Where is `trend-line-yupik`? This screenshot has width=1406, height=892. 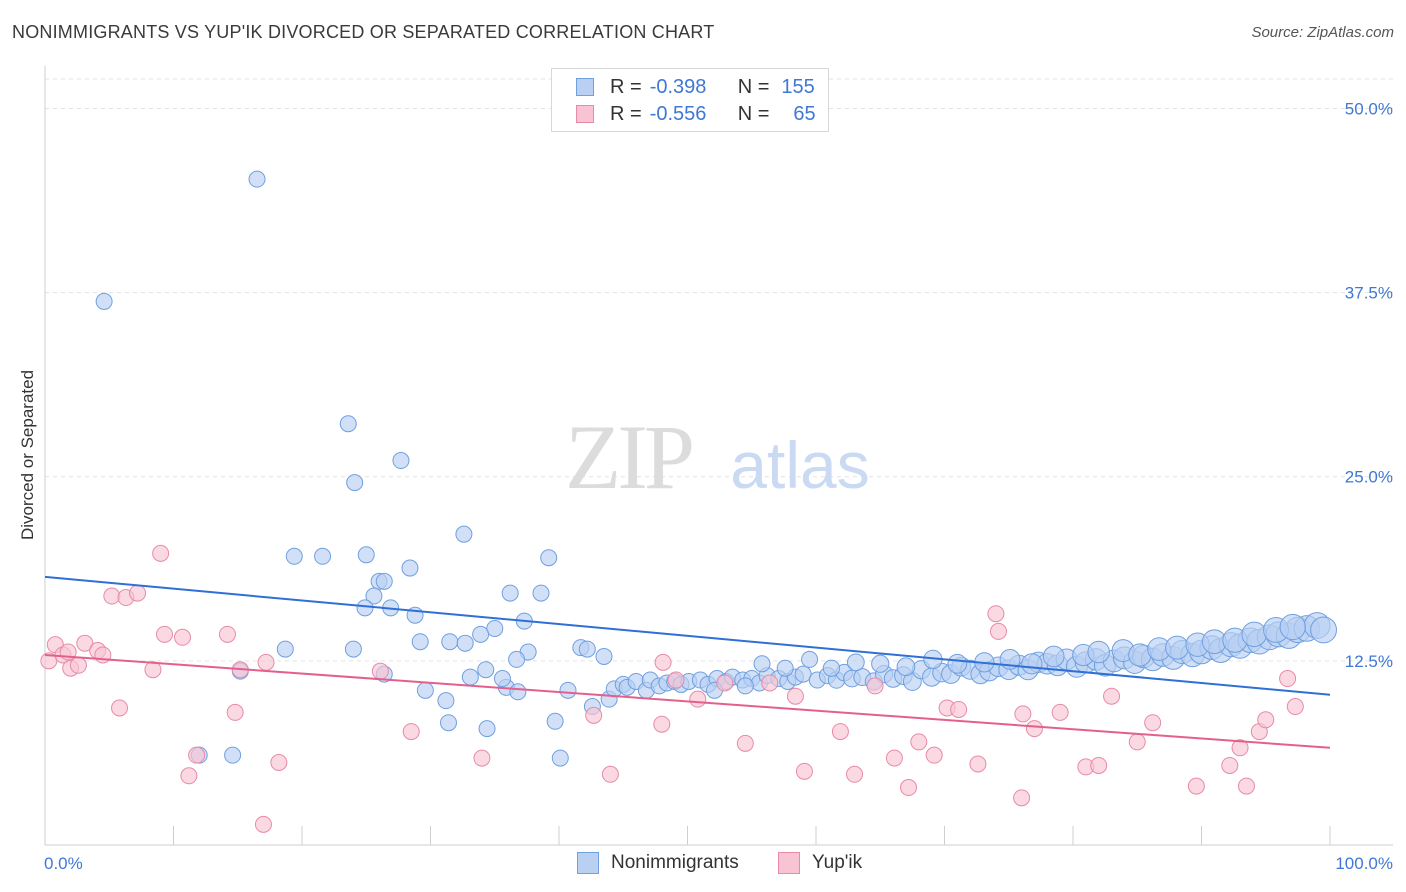
trend-line-yupik is located at coordinates (687, 701).